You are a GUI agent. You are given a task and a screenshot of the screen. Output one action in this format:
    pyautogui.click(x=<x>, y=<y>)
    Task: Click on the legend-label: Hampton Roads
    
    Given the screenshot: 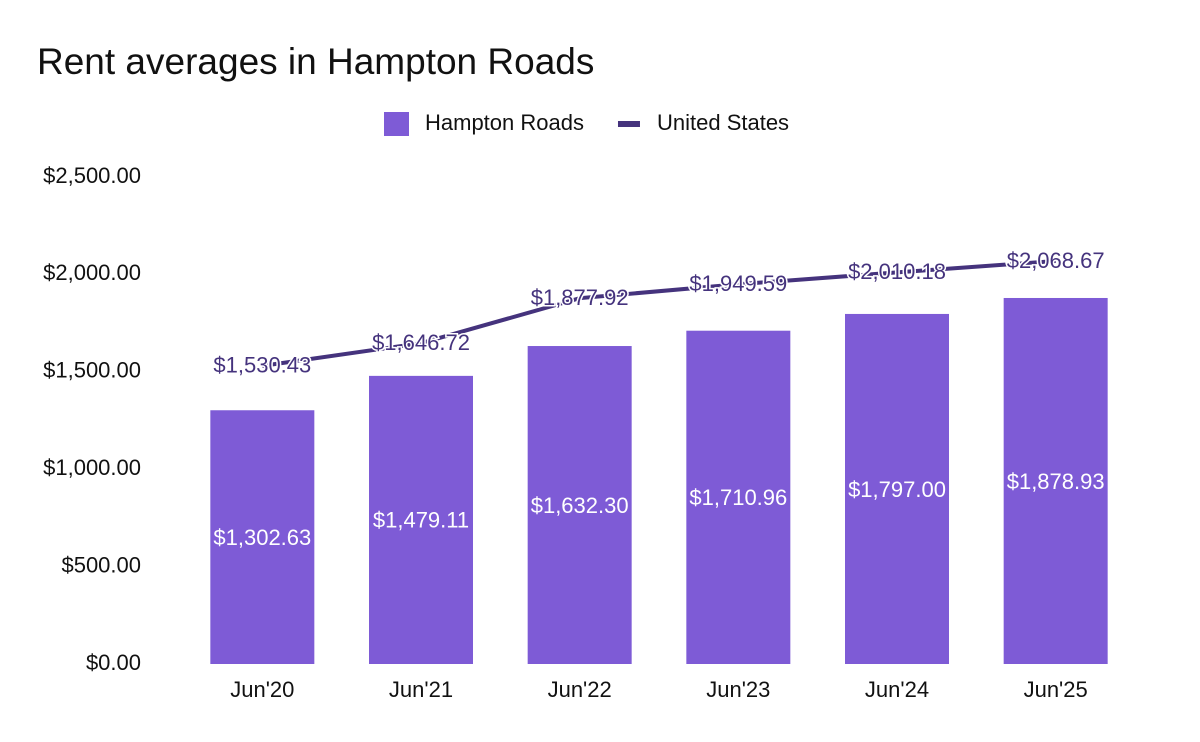 What is the action you would take?
    pyautogui.click(x=504, y=122)
    